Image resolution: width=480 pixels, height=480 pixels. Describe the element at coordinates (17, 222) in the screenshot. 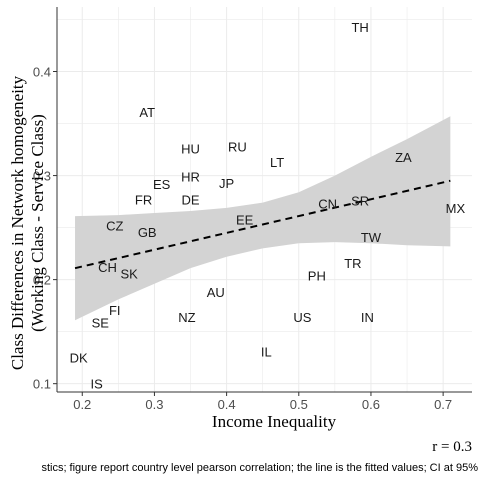

I see `y-axis-label-line-1: Class Differences in Network homogeneity` at that location.